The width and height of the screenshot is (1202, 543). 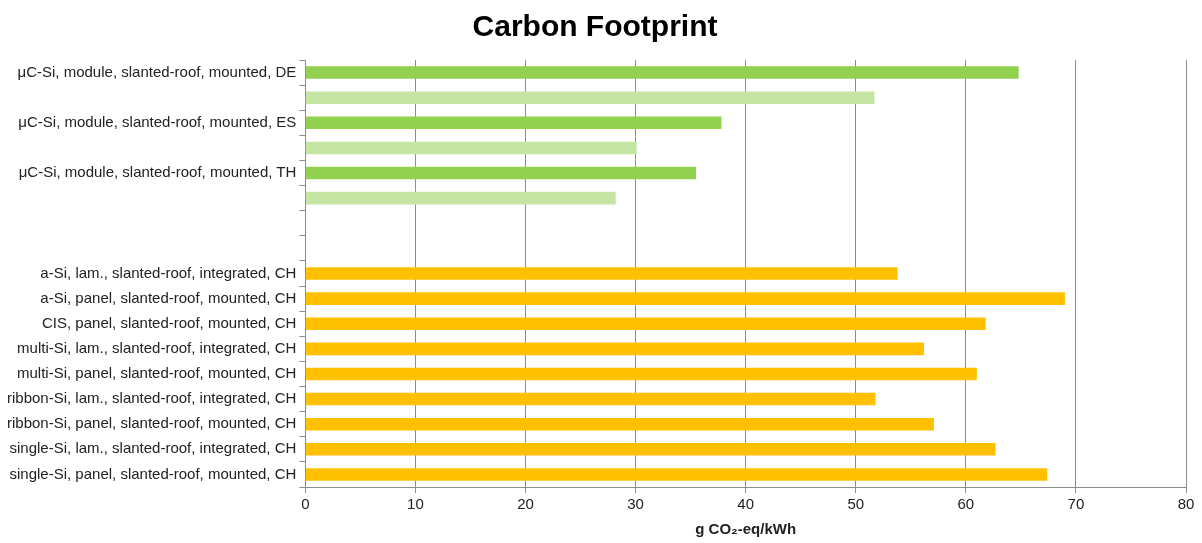 What do you see at coordinates (157, 172) in the screenshot?
I see `y-tick-label: μC-Si, module, slanted-roof, mounted, TH` at bounding box center [157, 172].